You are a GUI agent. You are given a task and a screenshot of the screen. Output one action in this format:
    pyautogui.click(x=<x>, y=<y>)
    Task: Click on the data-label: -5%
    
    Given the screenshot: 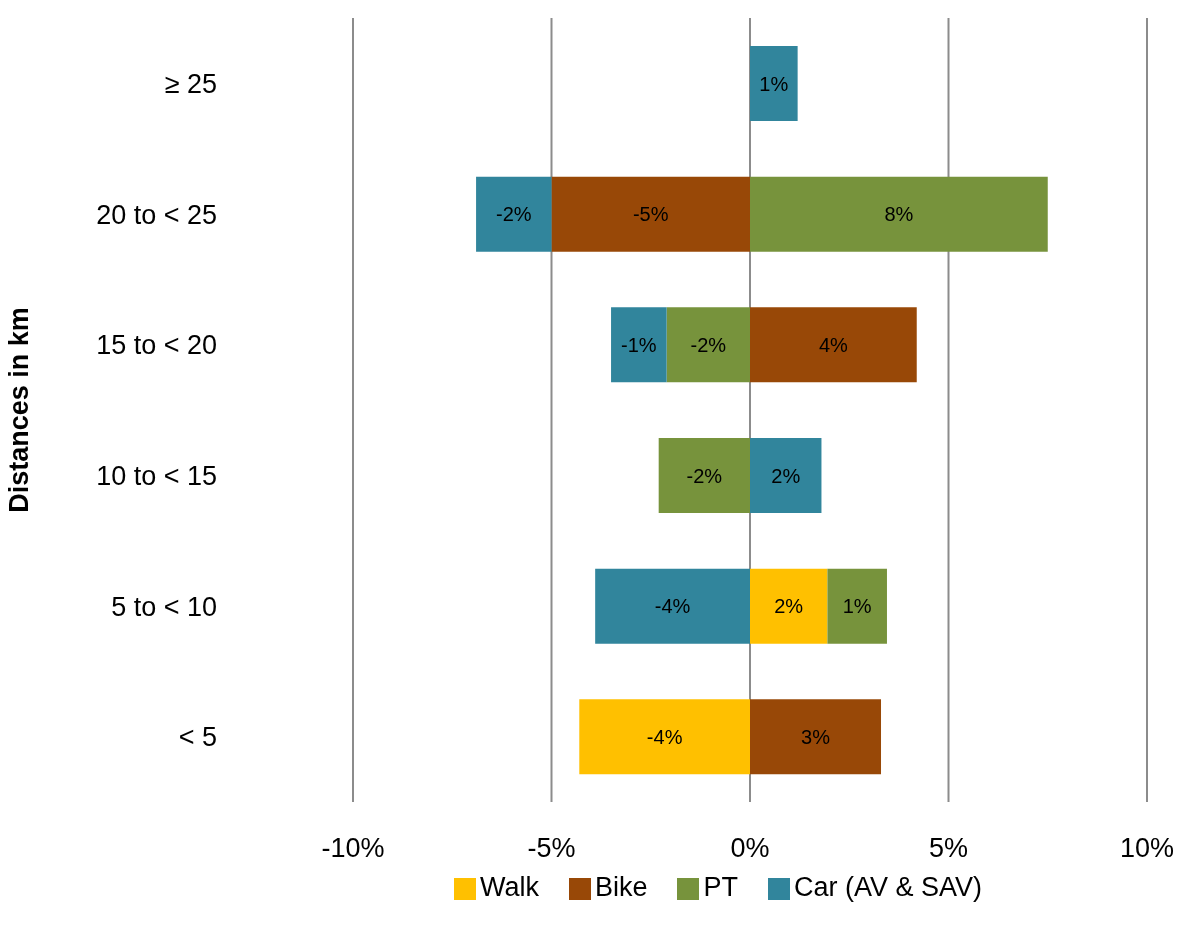 What is the action you would take?
    pyautogui.click(x=650, y=214)
    